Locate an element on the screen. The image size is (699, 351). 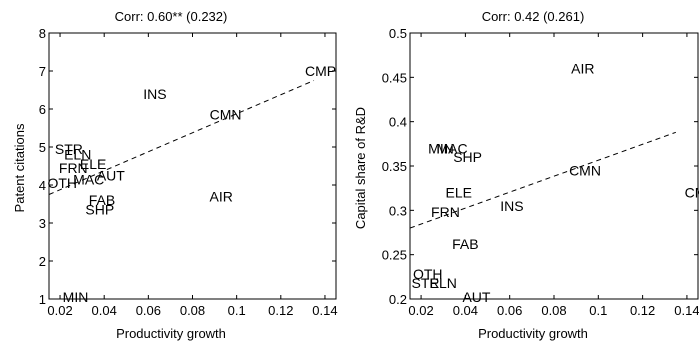
chart-2-fit is located at coordinates (543, 180).